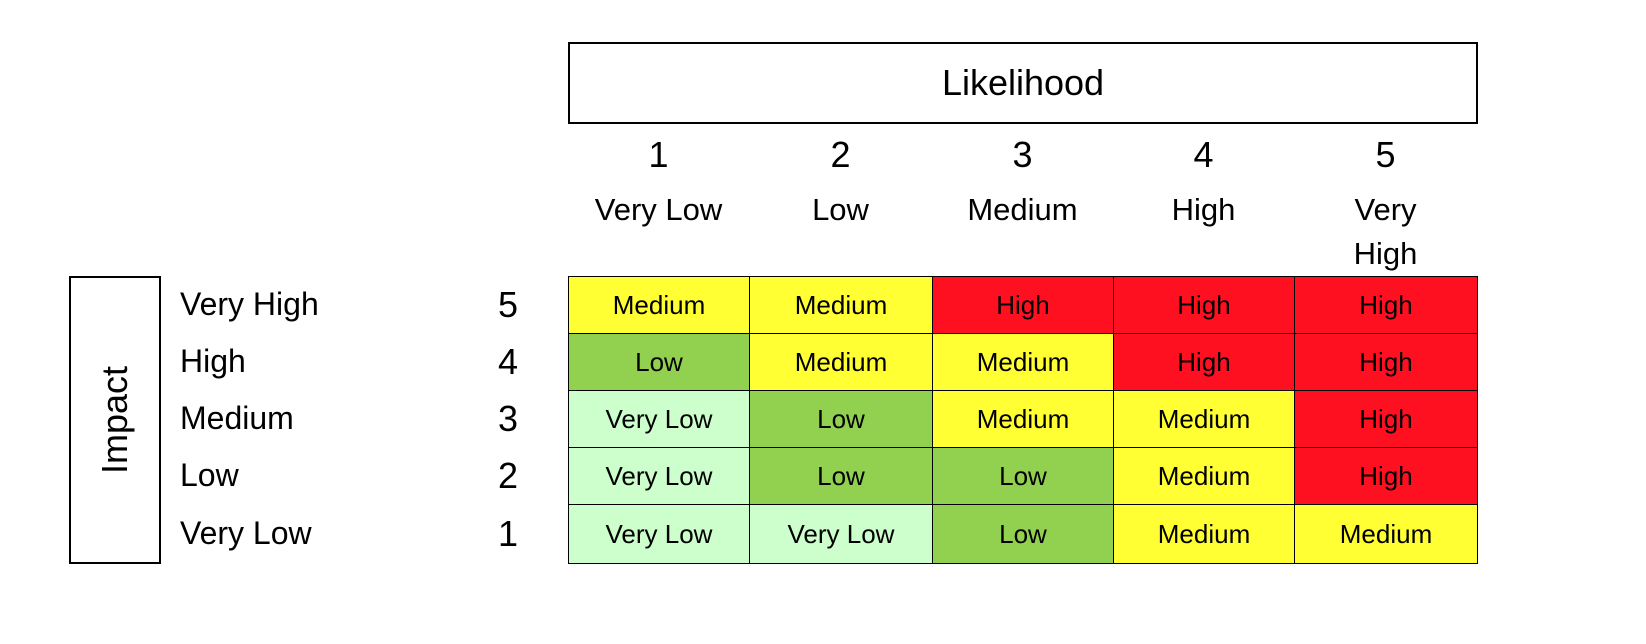 The image size is (1646, 644). What do you see at coordinates (237, 418) in the screenshot?
I see `row-label: Medium` at bounding box center [237, 418].